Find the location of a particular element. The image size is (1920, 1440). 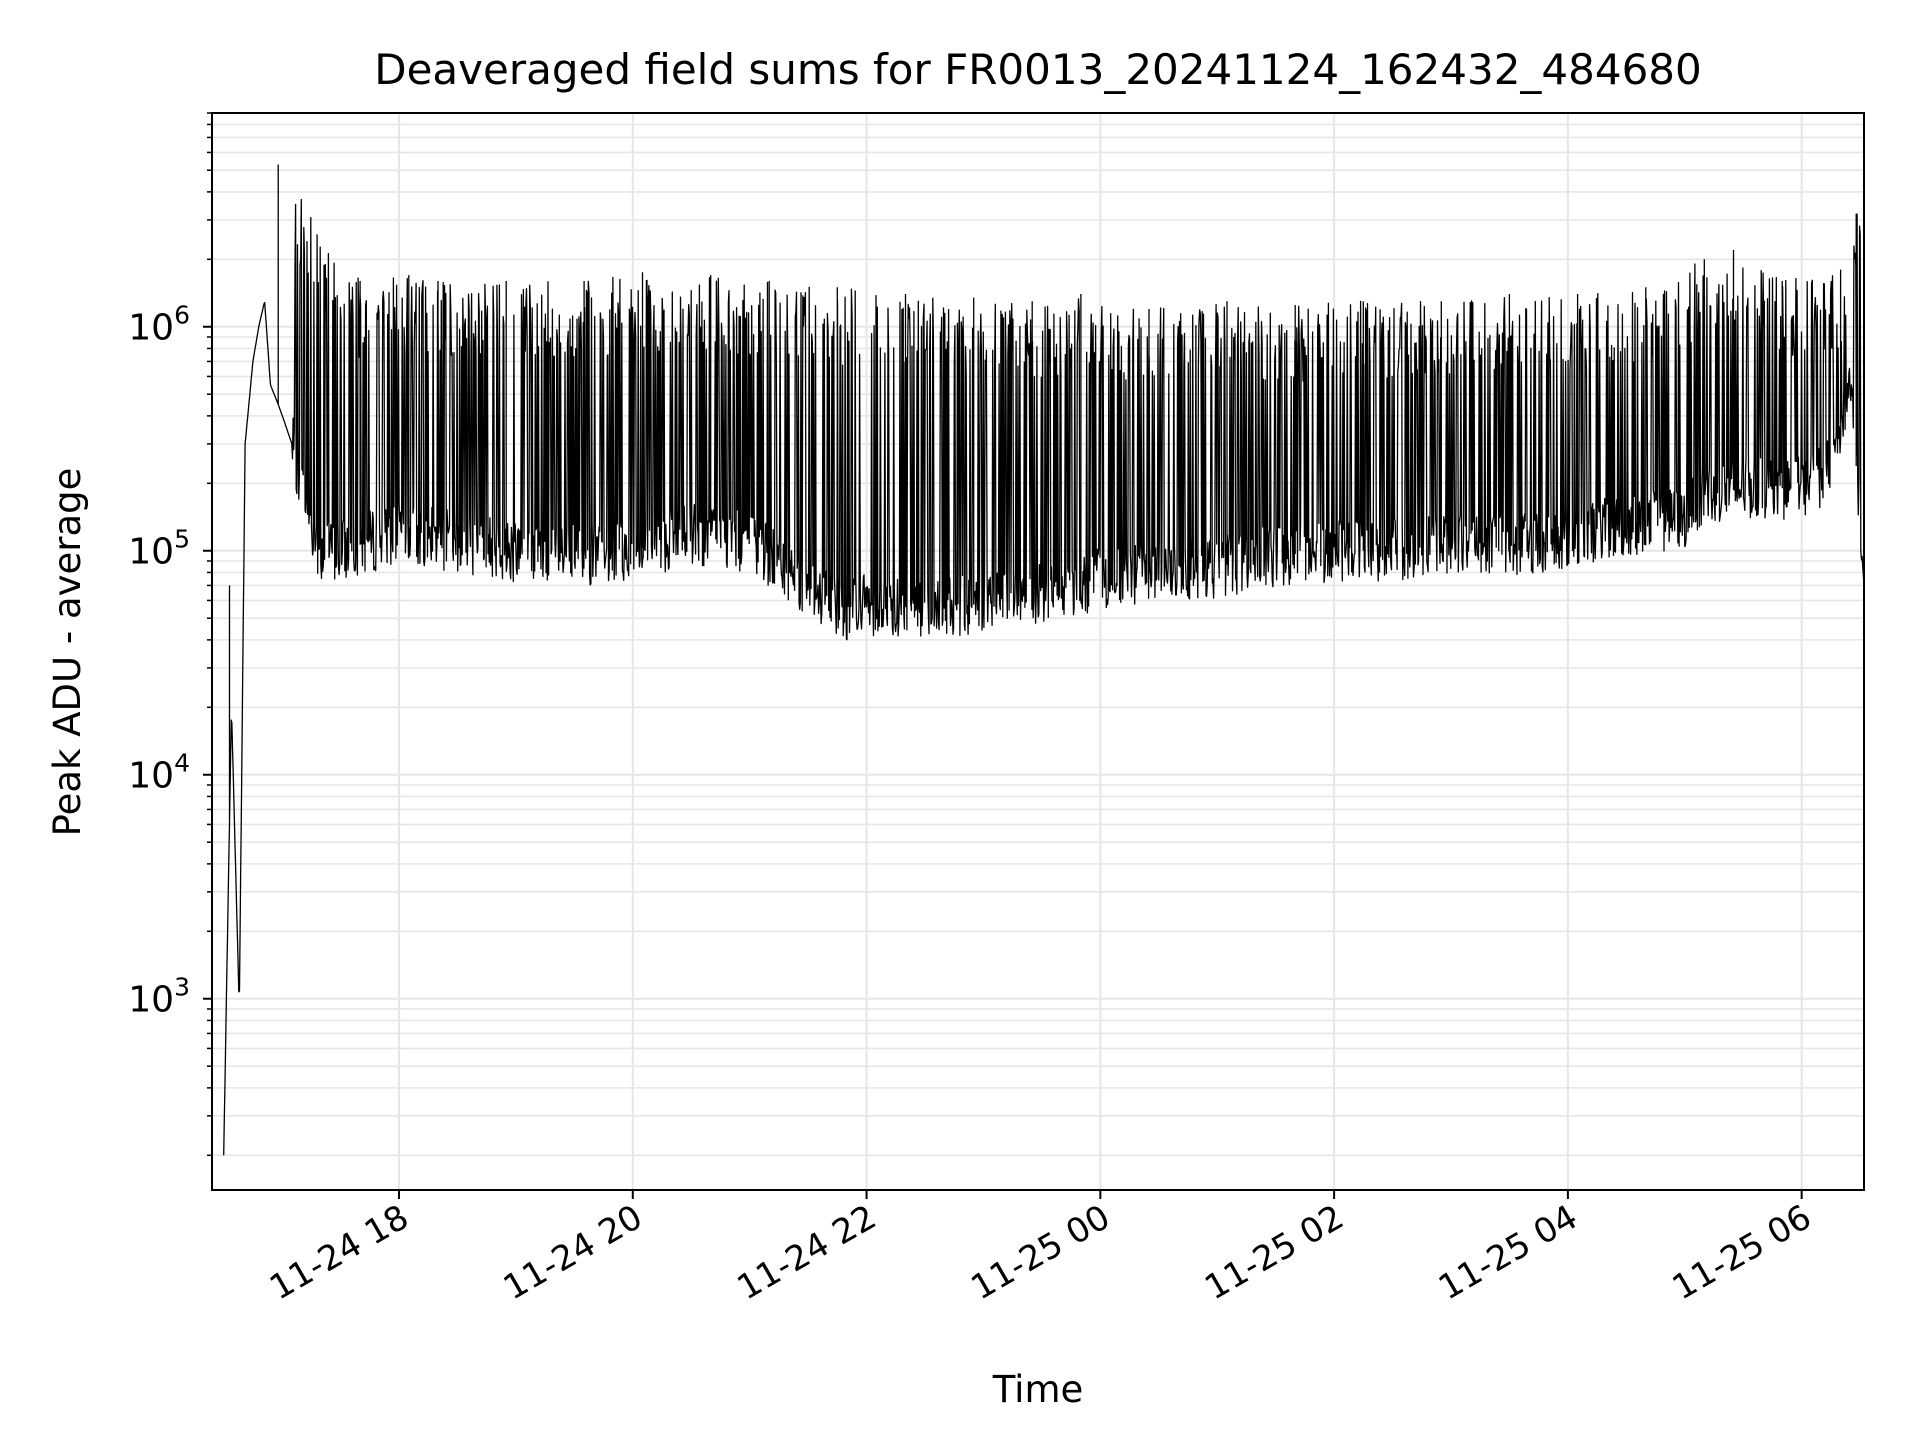

y-tick-label: 10⁵ is located at coordinates (159, 549).